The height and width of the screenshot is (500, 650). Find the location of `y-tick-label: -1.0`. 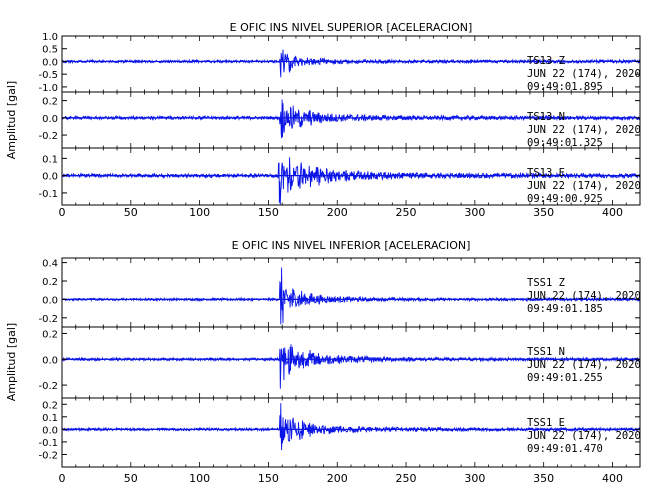

y-tick-label: -1.0 is located at coordinates (48, 88).